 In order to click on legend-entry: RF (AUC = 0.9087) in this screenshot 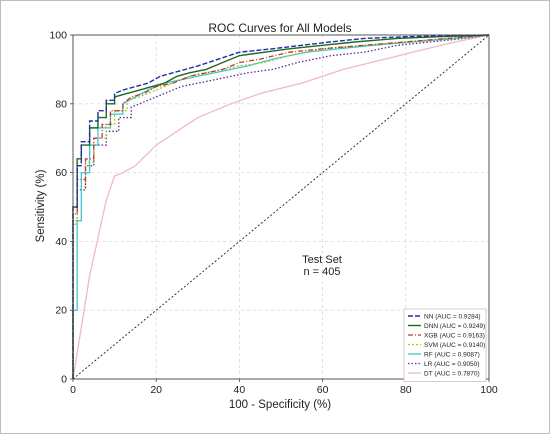, I will do `click(452, 354)`.